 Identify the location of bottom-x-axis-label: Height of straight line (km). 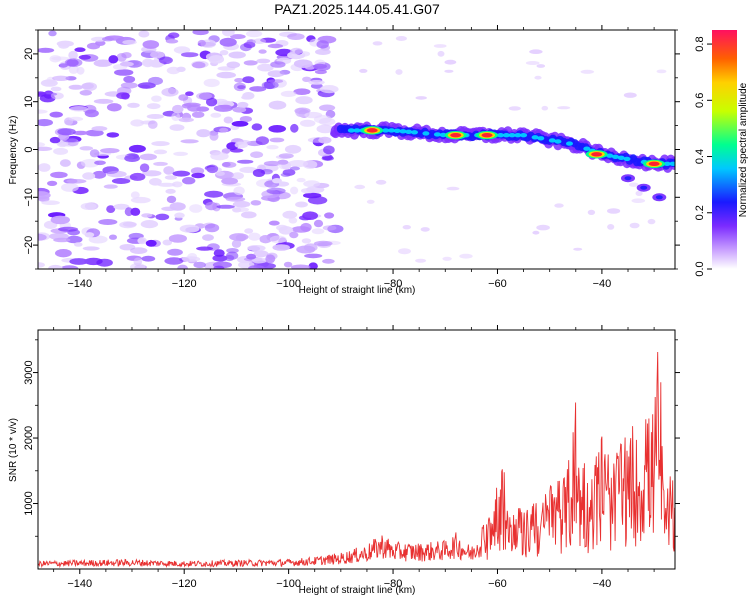
(357, 590).